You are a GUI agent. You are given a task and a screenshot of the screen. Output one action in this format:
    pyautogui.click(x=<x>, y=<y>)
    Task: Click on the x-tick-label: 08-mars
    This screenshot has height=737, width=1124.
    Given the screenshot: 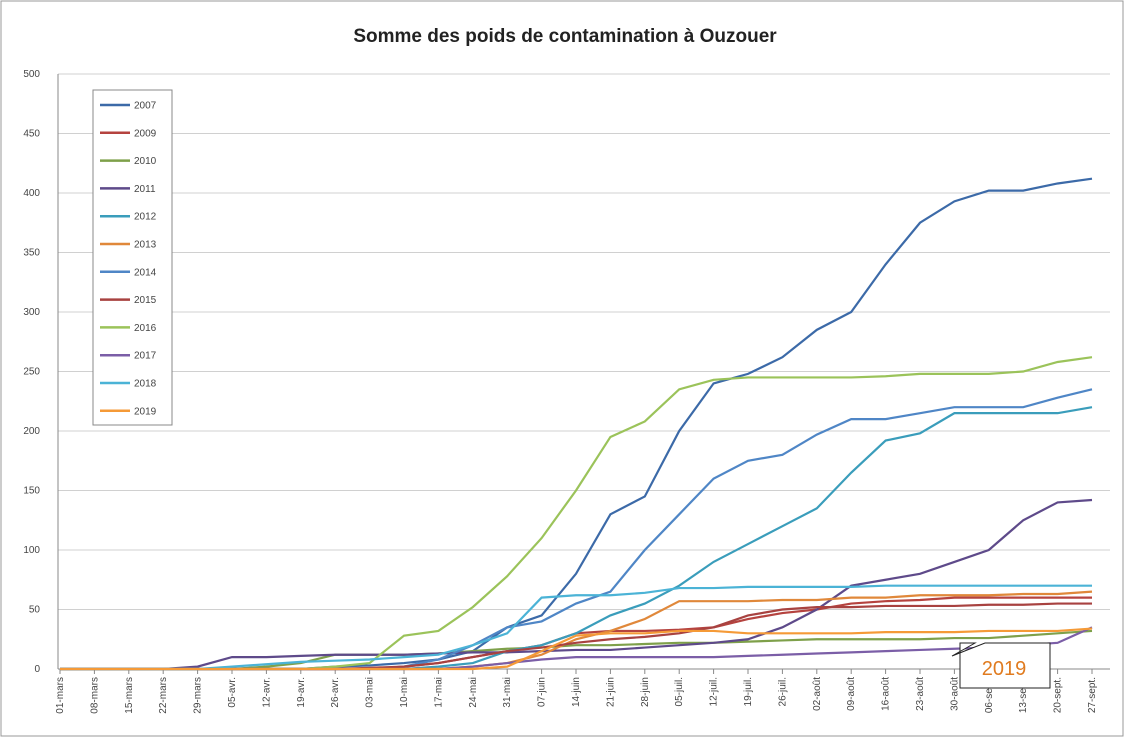 What is the action you would take?
    pyautogui.click(x=94, y=695)
    